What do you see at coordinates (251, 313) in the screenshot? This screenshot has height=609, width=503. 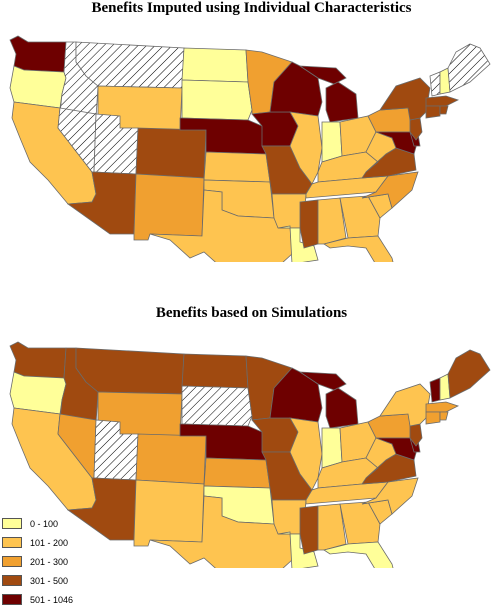 I see `map-title-simulations: Benefits based on Simulations` at bounding box center [251, 313].